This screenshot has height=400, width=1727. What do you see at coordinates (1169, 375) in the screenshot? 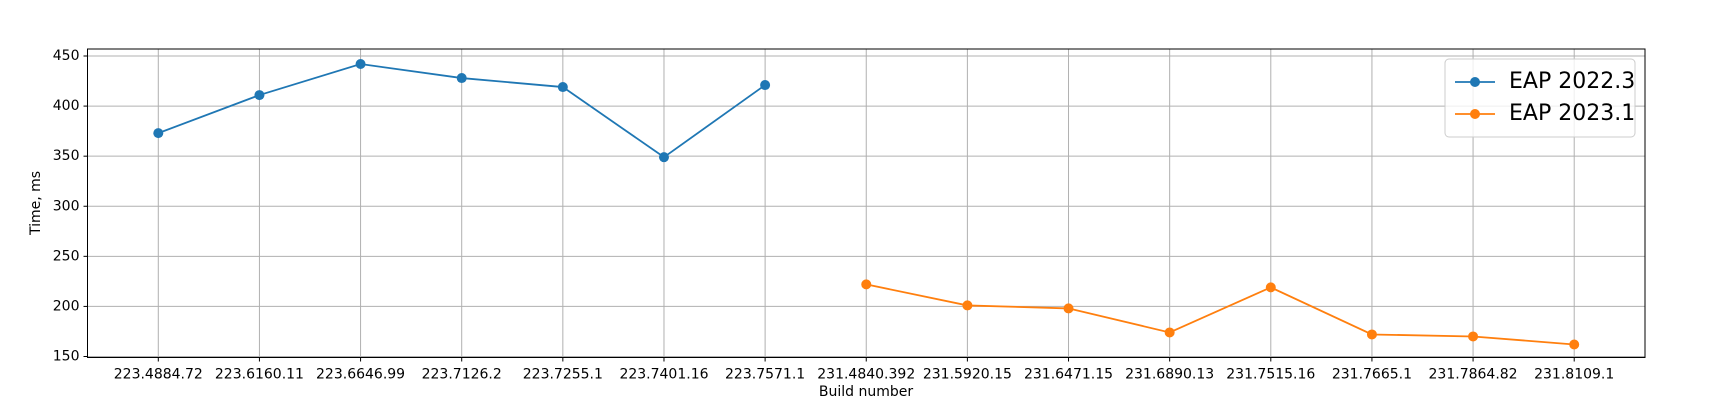
I see `x-tick-label: 231.6890.13` at bounding box center [1169, 375].